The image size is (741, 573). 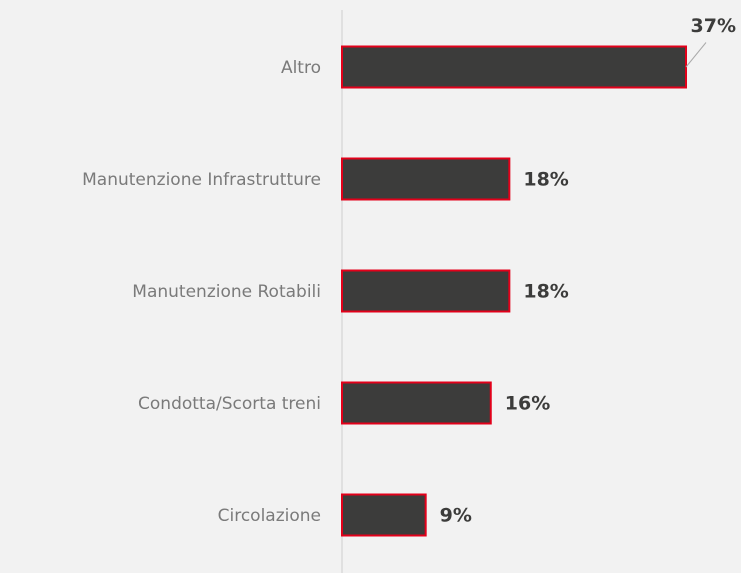 What do you see at coordinates (456, 516) in the screenshot?
I see `value-label: 9%` at bounding box center [456, 516].